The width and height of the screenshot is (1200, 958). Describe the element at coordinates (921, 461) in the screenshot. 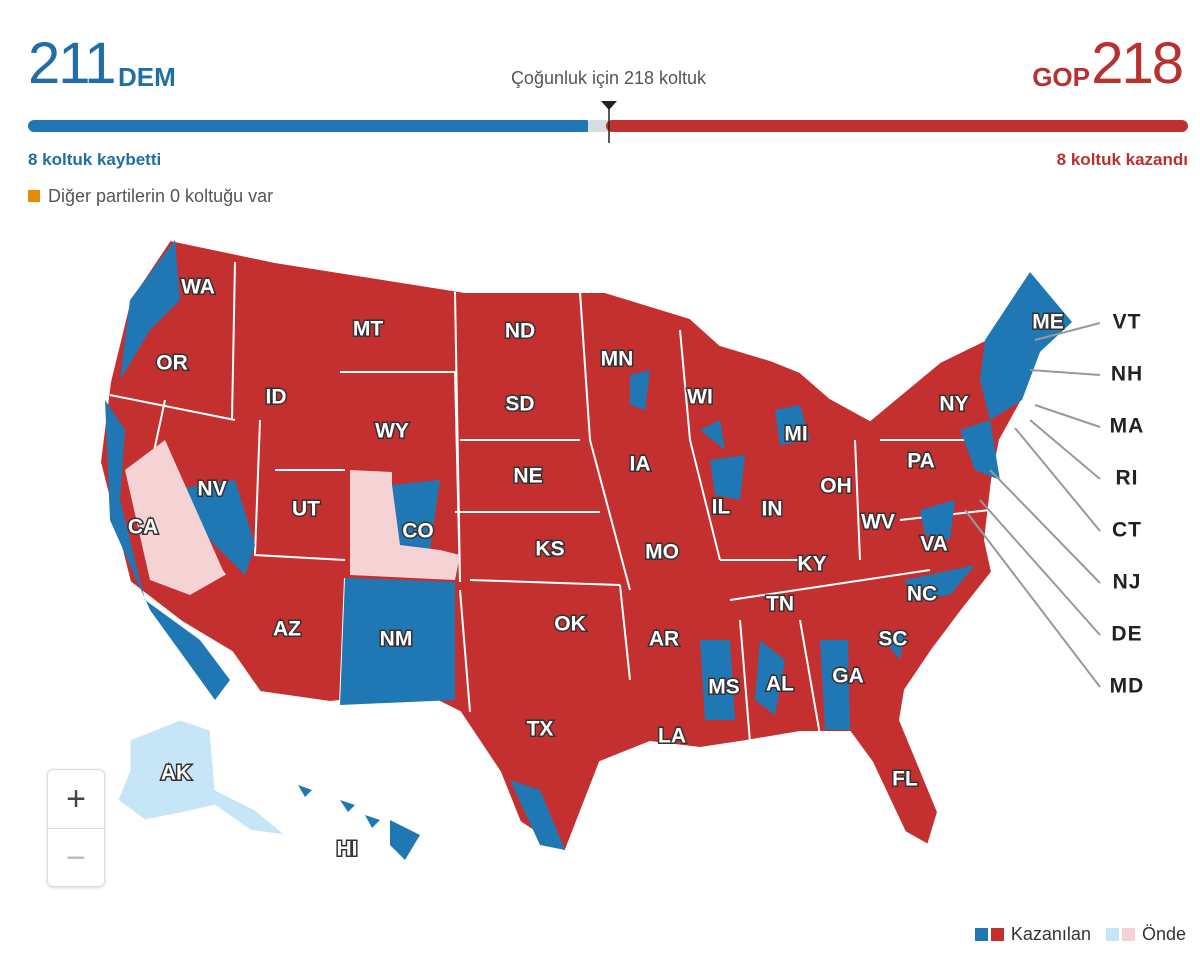

I see `state-label: PA` at that location.